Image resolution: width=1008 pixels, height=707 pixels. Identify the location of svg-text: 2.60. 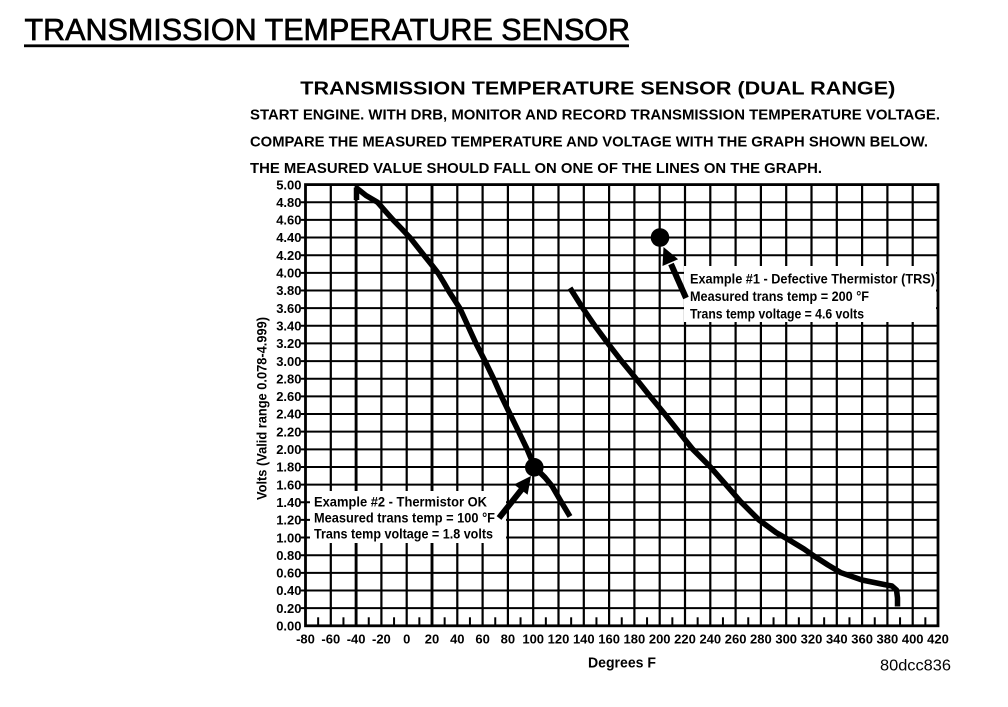
(288, 396).